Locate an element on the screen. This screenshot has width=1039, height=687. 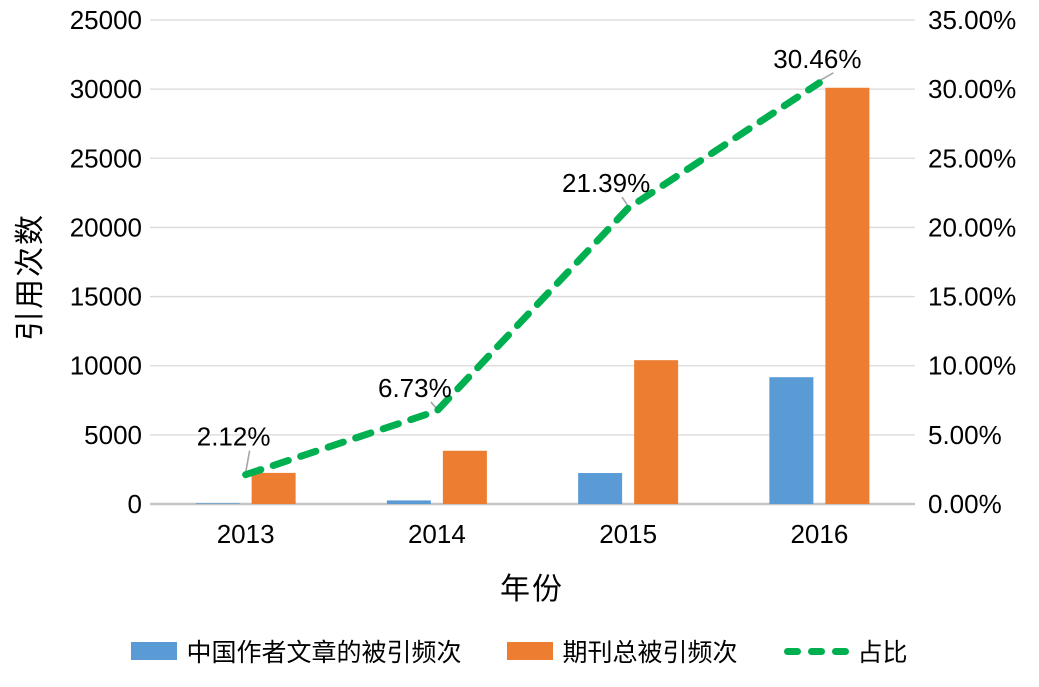
right-axis-tick-label: 35.00% is located at coordinates (972, 20).